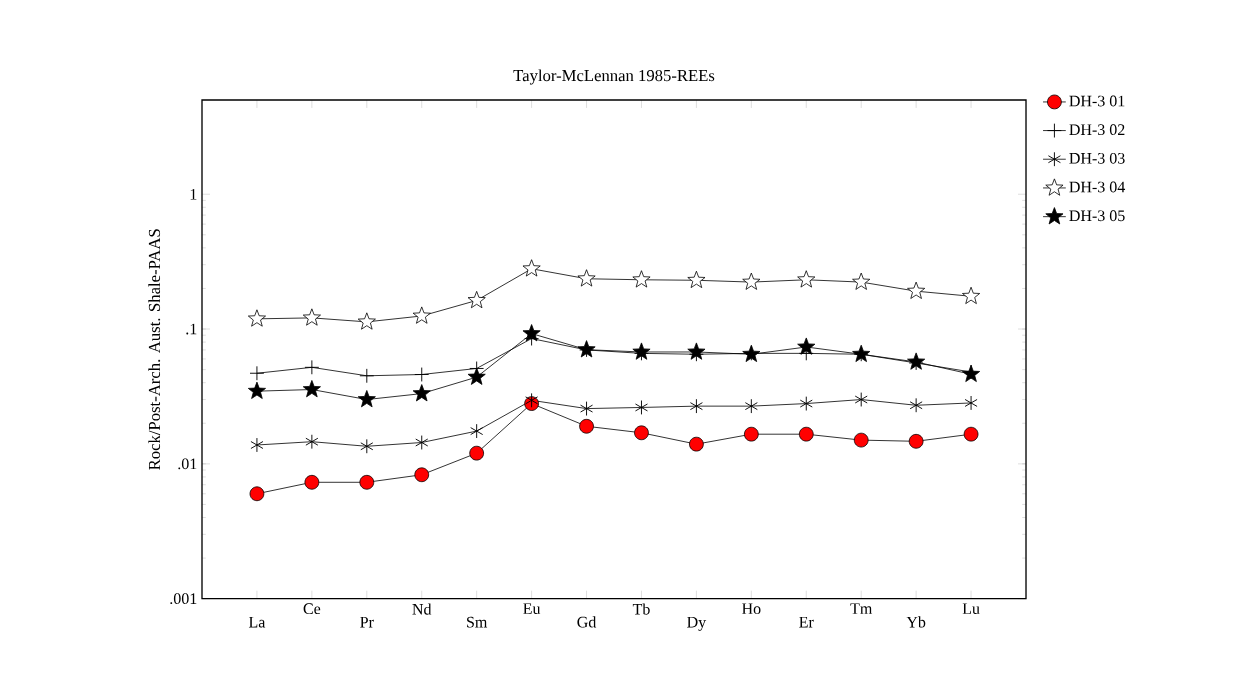 The width and height of the screenshot is (1246, 686). Describe the element at coordinates (477, 622) in the screenshot. I see `x-tick-label: Sm` at that location.